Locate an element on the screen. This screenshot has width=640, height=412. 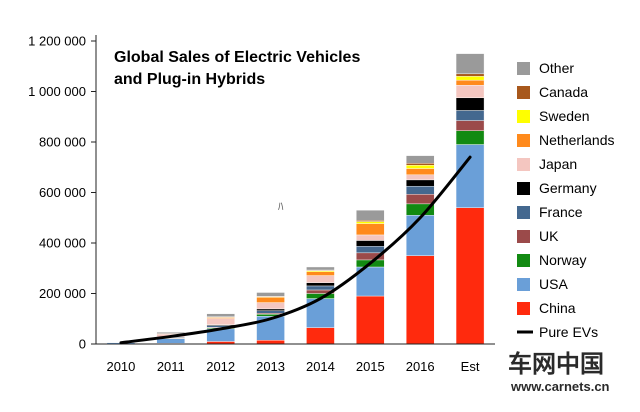
legend-swatch-norway is located at coordinates (523, 260).